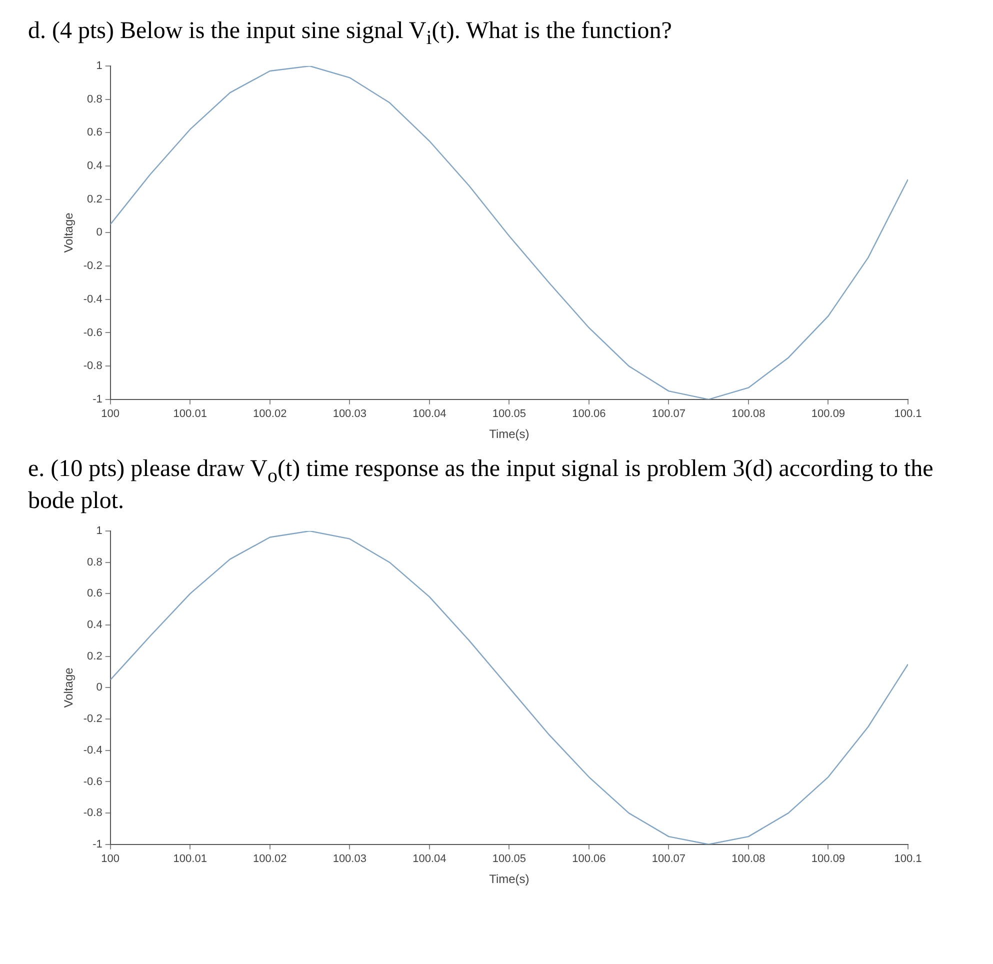 This screenshot has width=993, height=964. What do you see at coordinates (350, 34) in the screenshot?
I see `chart-title: d. (4 pts) Below is the input sine signal V$_{i}$(t). What is the function?` at bounding box center [350, 34].